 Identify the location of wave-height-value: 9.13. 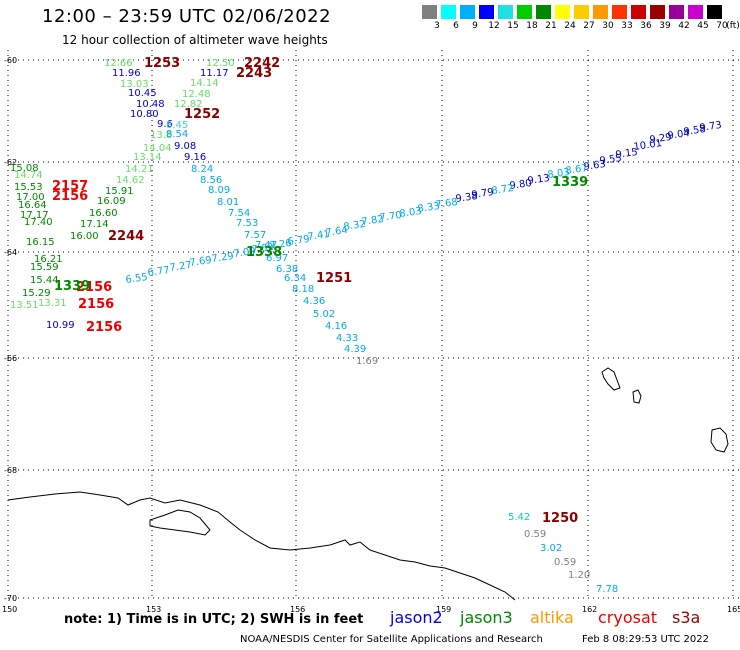
(539, 180).